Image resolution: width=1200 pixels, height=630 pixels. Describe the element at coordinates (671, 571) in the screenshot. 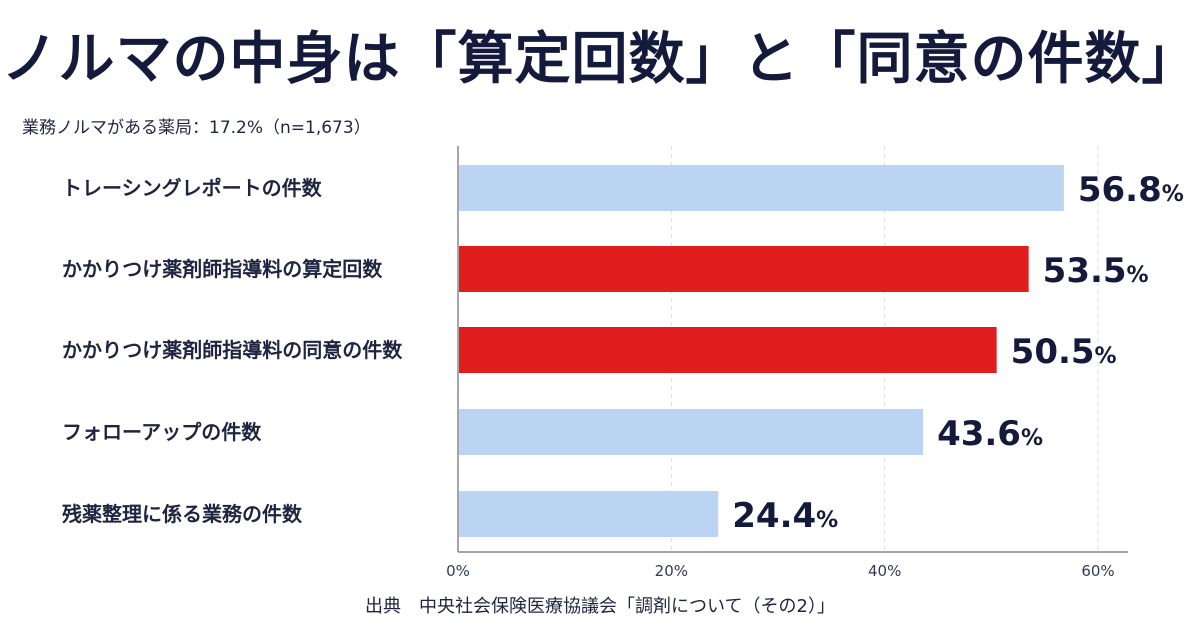

I see `x-tick-label-20: 20%` at that location.